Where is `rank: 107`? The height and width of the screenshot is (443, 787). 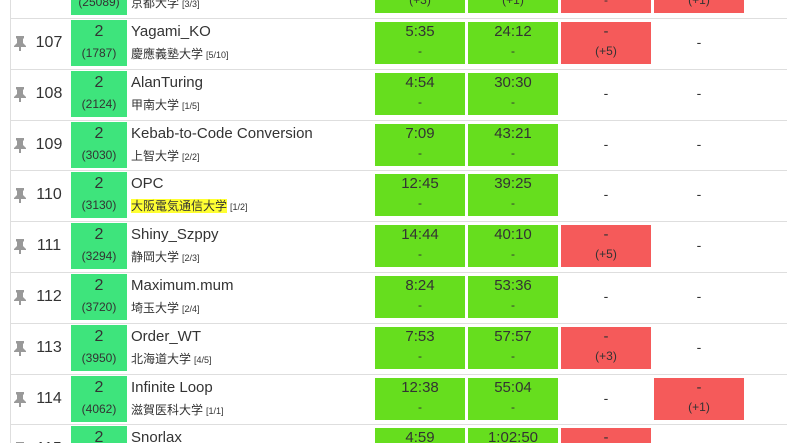 rank: 107 is located at coordinates (49, 42).